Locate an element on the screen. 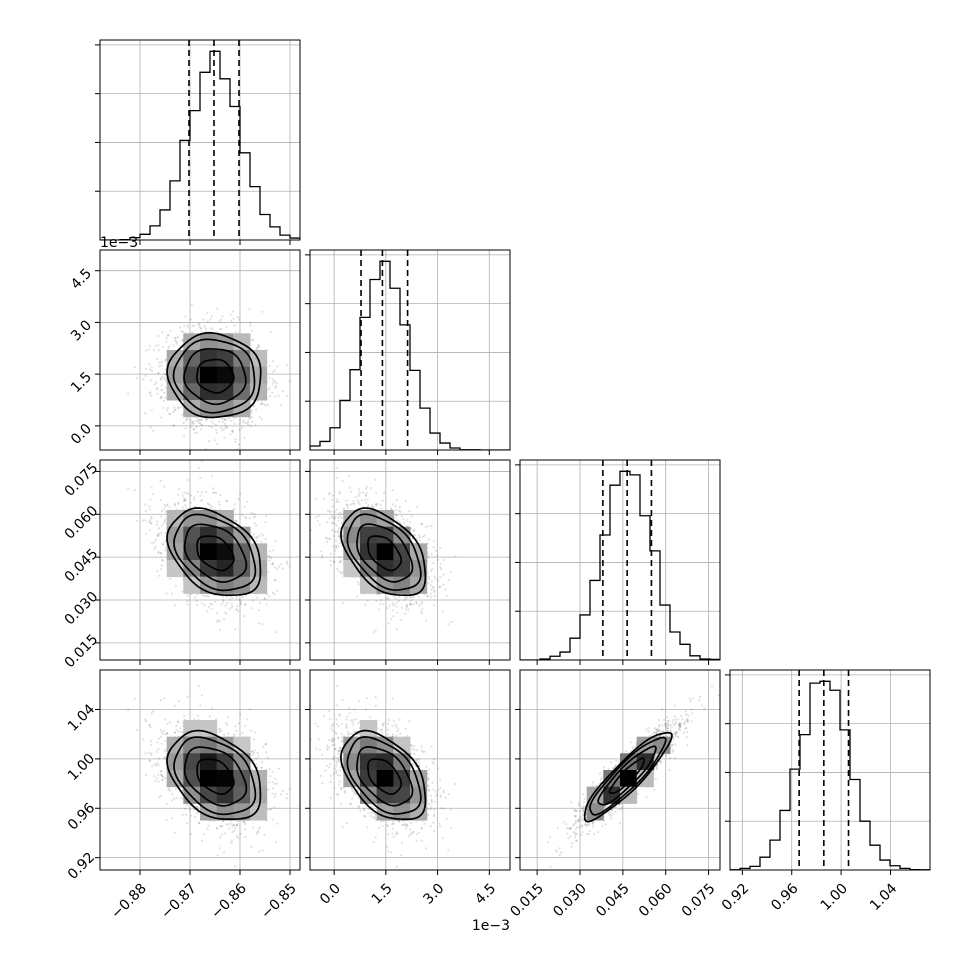 This screenshot has width=970, height=970. density-cell is located at coordinates (242, 585).